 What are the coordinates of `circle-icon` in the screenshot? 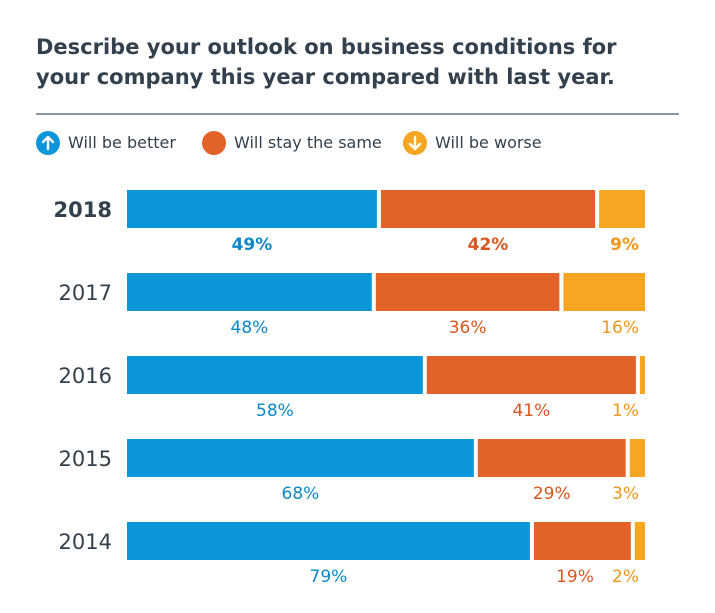 It's located at (214, 143).